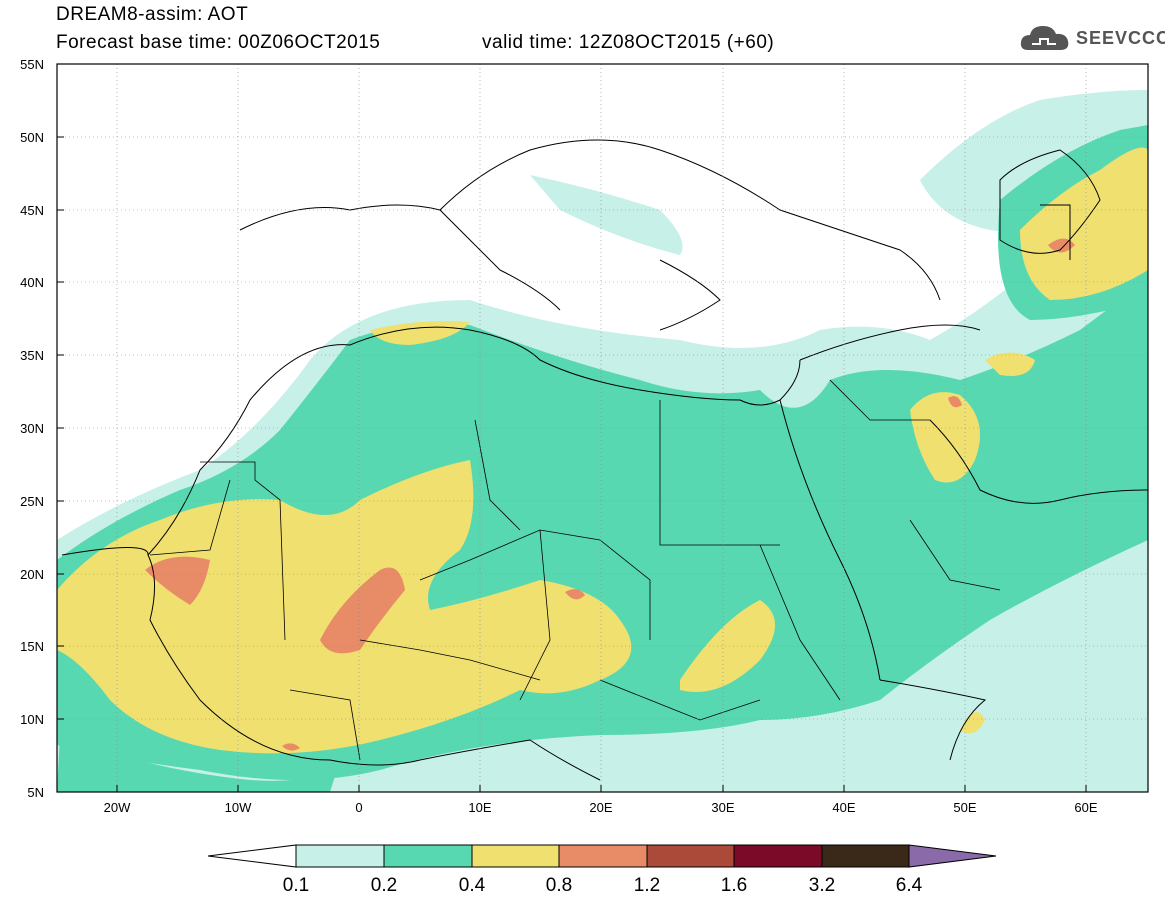  I want to click on aot-band-0.4-east, so click(727, 646).